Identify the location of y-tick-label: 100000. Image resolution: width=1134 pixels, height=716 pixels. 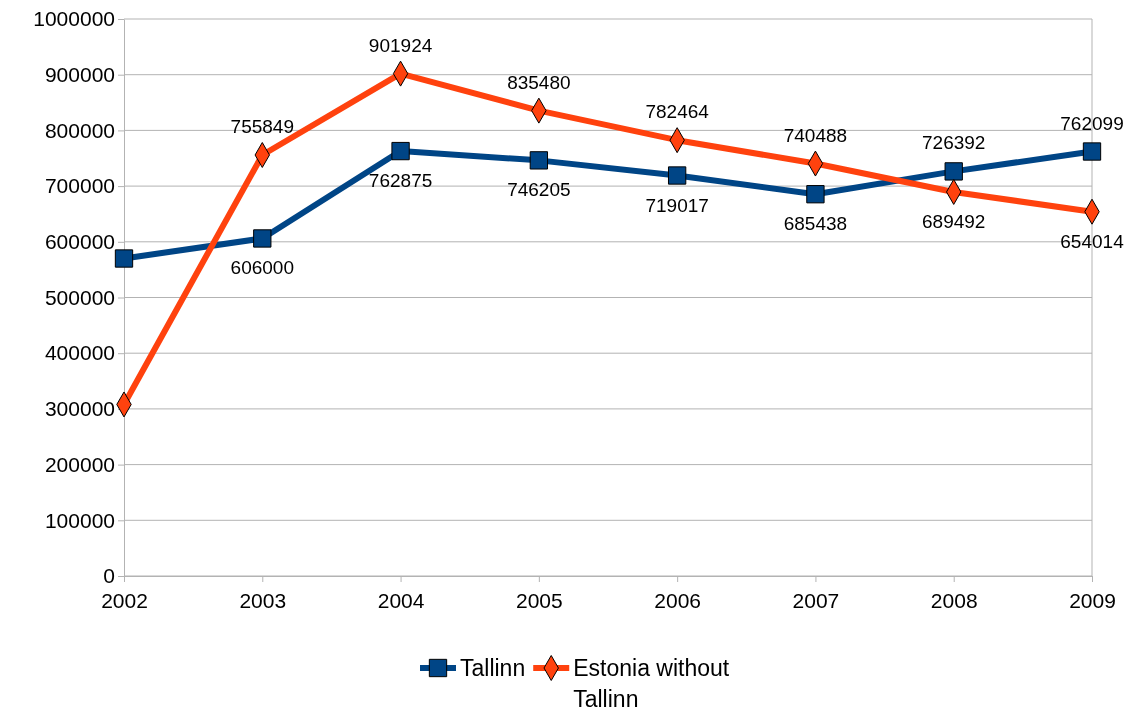
(79, 520).